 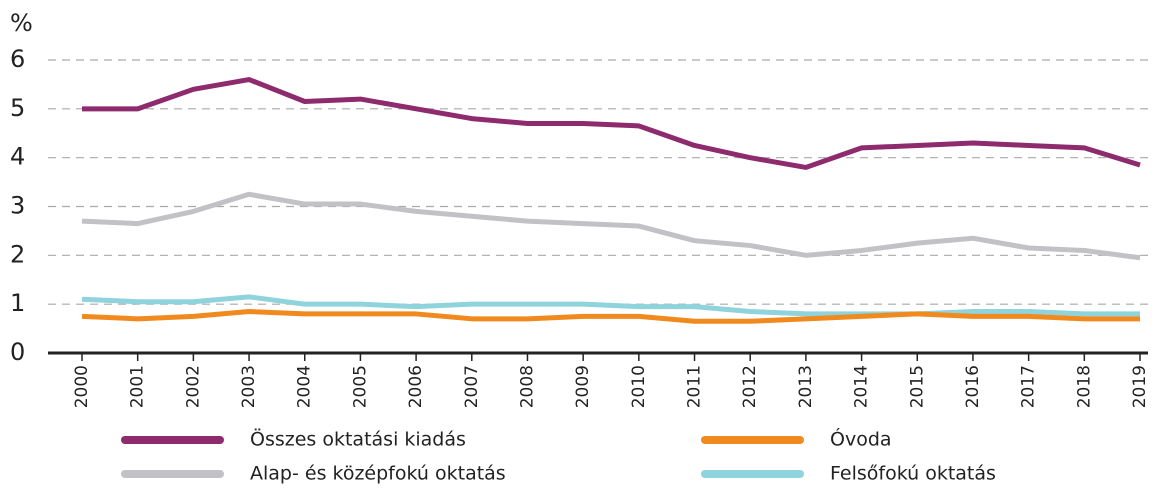 What do you see at coordinates (583, 386) in the screenshot?
I see `x-tick-label: 2009` at bounding box center [583, 386].